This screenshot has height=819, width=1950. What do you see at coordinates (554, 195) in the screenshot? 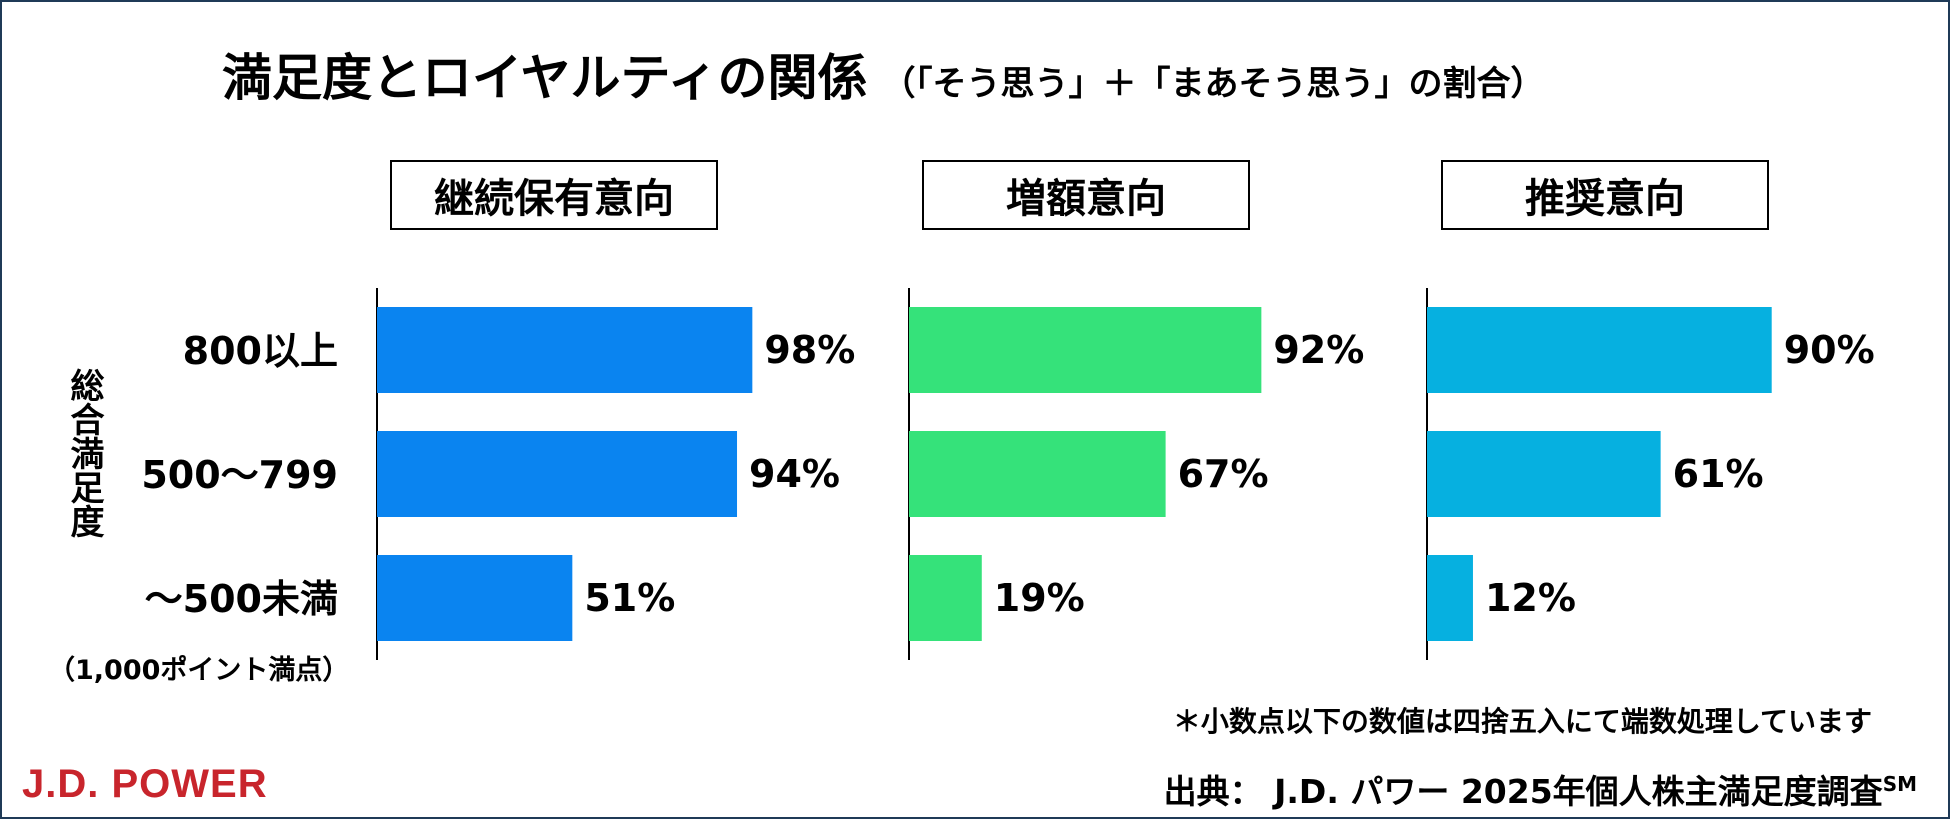
I see `panel-header-retention: 継続保有意向` at bounding box center [554, 195].